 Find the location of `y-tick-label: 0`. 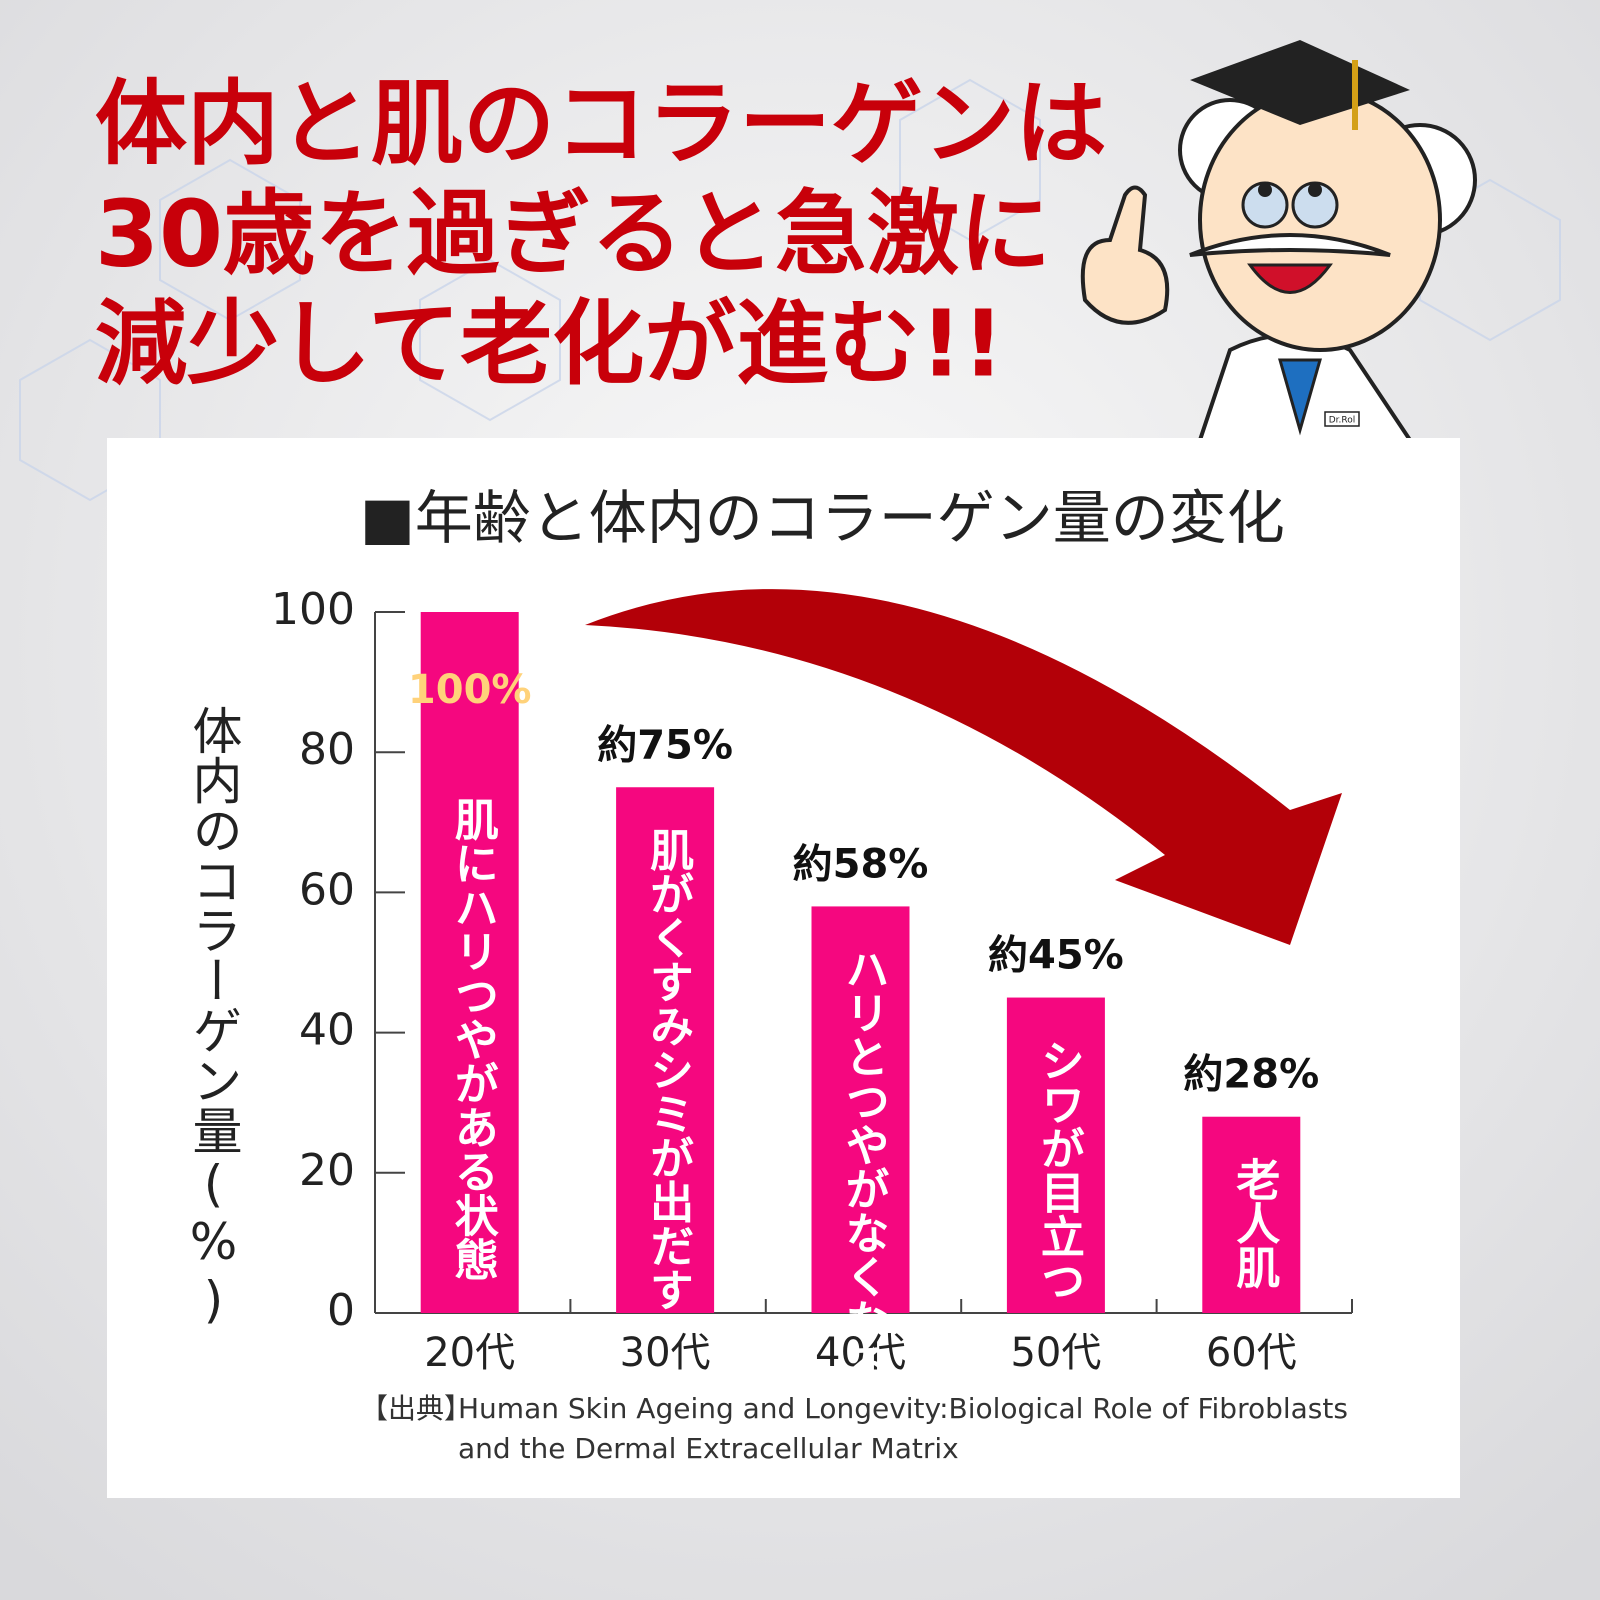

y-tick-label: 0 is located at coordinates (341, 1310).